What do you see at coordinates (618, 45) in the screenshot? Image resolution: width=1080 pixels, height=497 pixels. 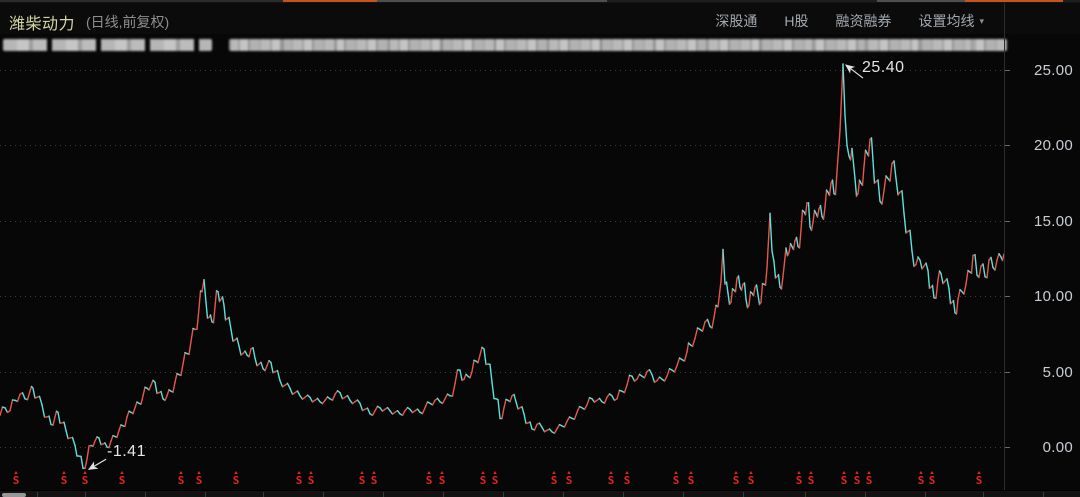 I see `ticker-blur-segment` at bounding box center [618, 45].